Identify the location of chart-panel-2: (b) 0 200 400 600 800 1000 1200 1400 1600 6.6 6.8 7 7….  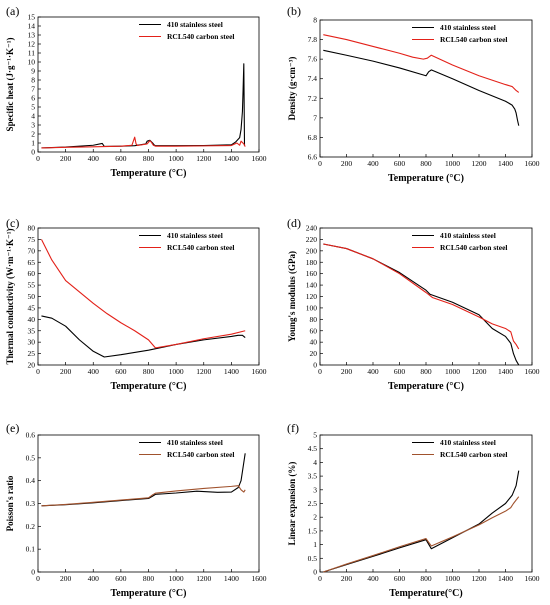
(413, 94).